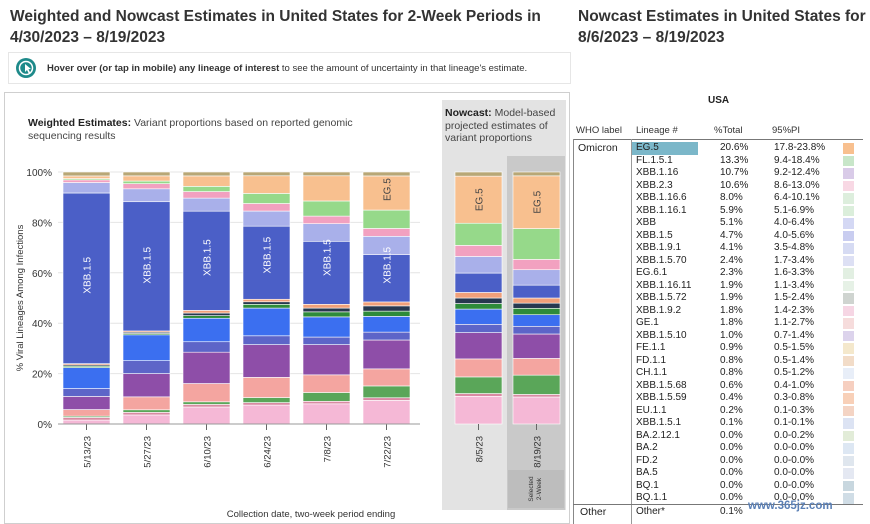  What do you see at coordinates (747, 411) in the screenshot?
I see `lineage-row: EU.1.1 0.2% 0.1-0.3%` at bounding box center [747, 411].